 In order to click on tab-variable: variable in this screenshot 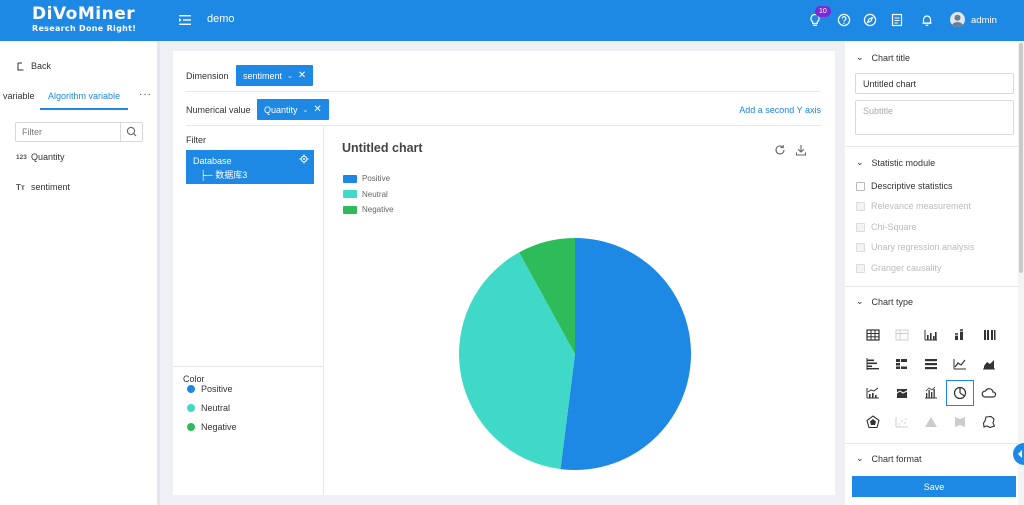, I will do `click(19, 96)`.